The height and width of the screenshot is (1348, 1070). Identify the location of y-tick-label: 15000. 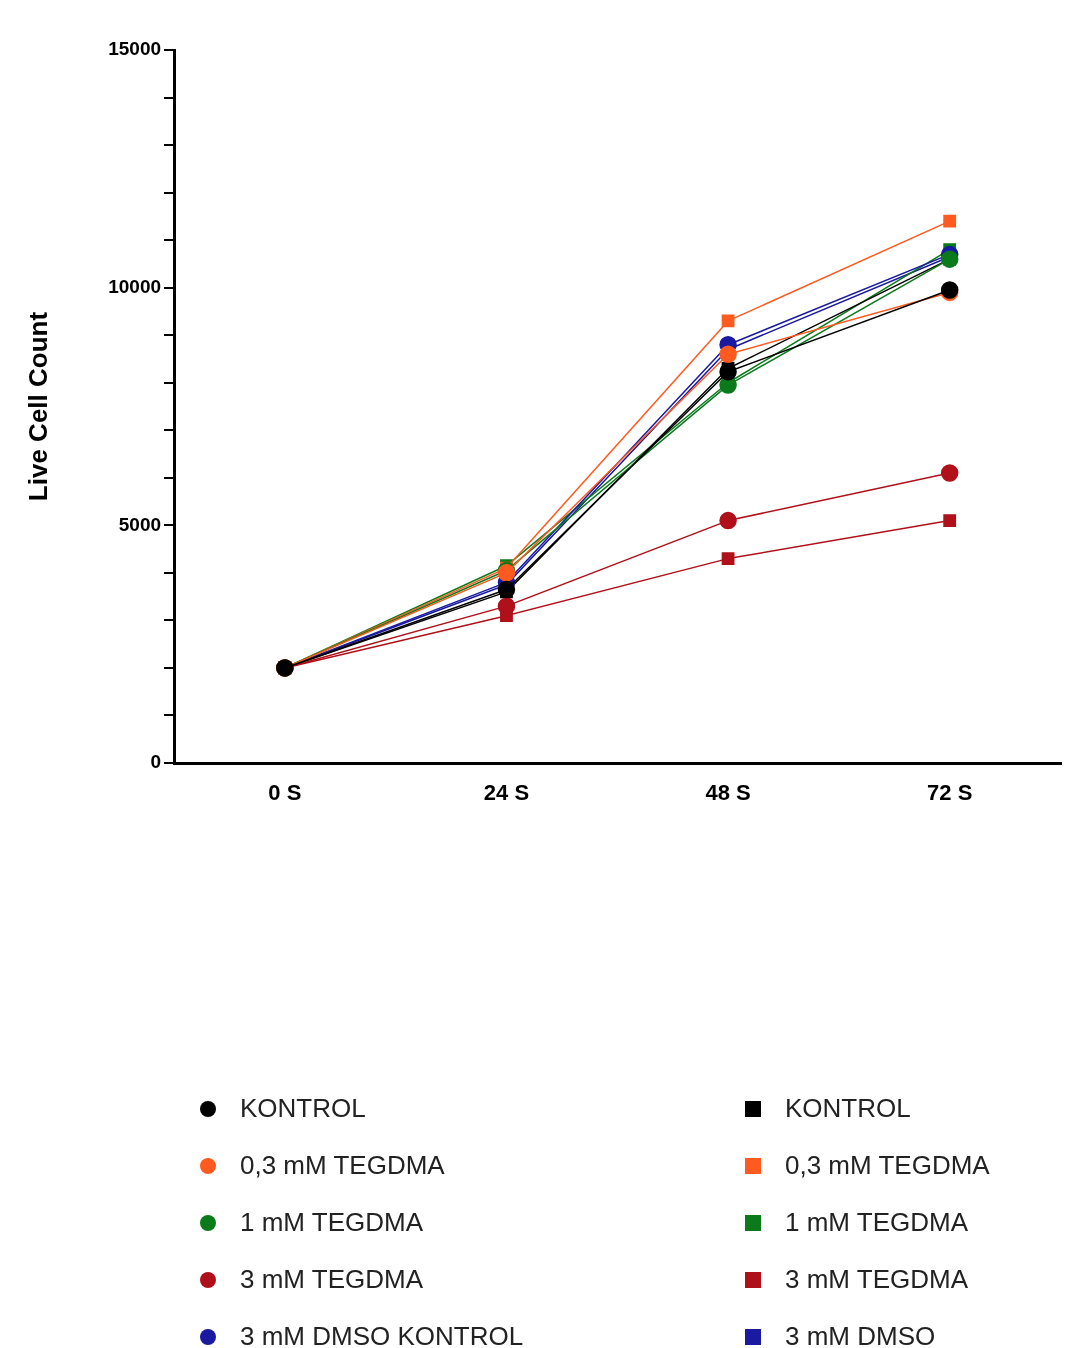
(135, 49).